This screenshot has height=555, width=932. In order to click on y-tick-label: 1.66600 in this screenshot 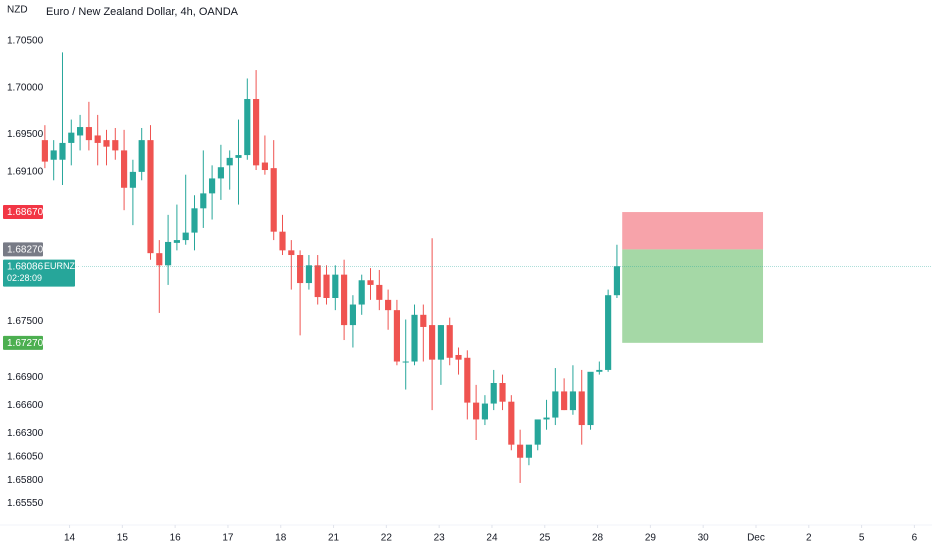, I will do `click(25, 405)`.